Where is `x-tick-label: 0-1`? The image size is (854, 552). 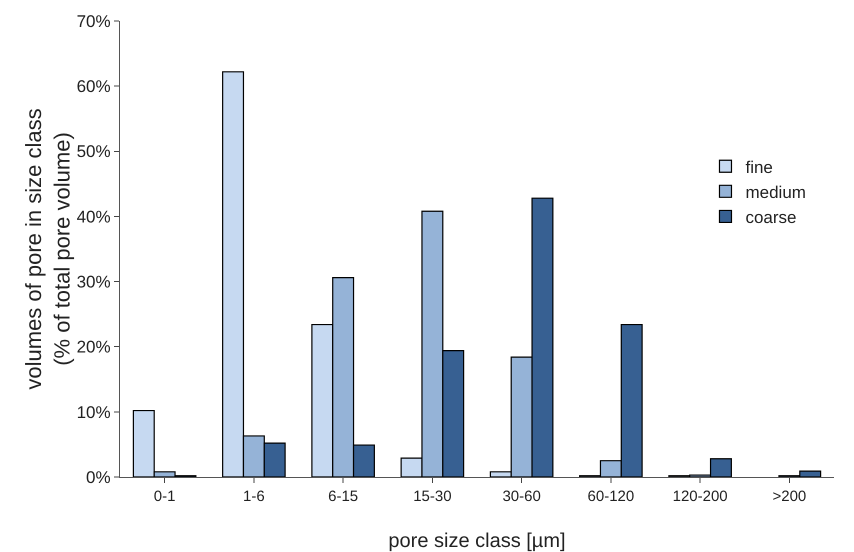 x-tick-label: 0-1 is located at coordinates (165, 496).